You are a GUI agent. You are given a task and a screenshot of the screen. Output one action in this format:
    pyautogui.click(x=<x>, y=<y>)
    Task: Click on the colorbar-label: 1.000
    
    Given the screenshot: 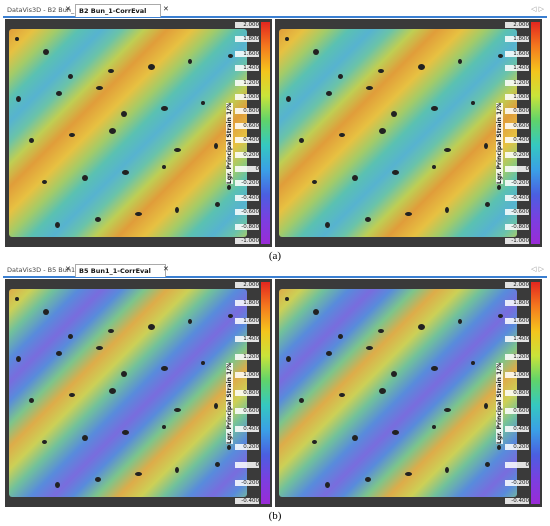 What is the action you would take?
    pyautogui.click(x=517, y=375)
    